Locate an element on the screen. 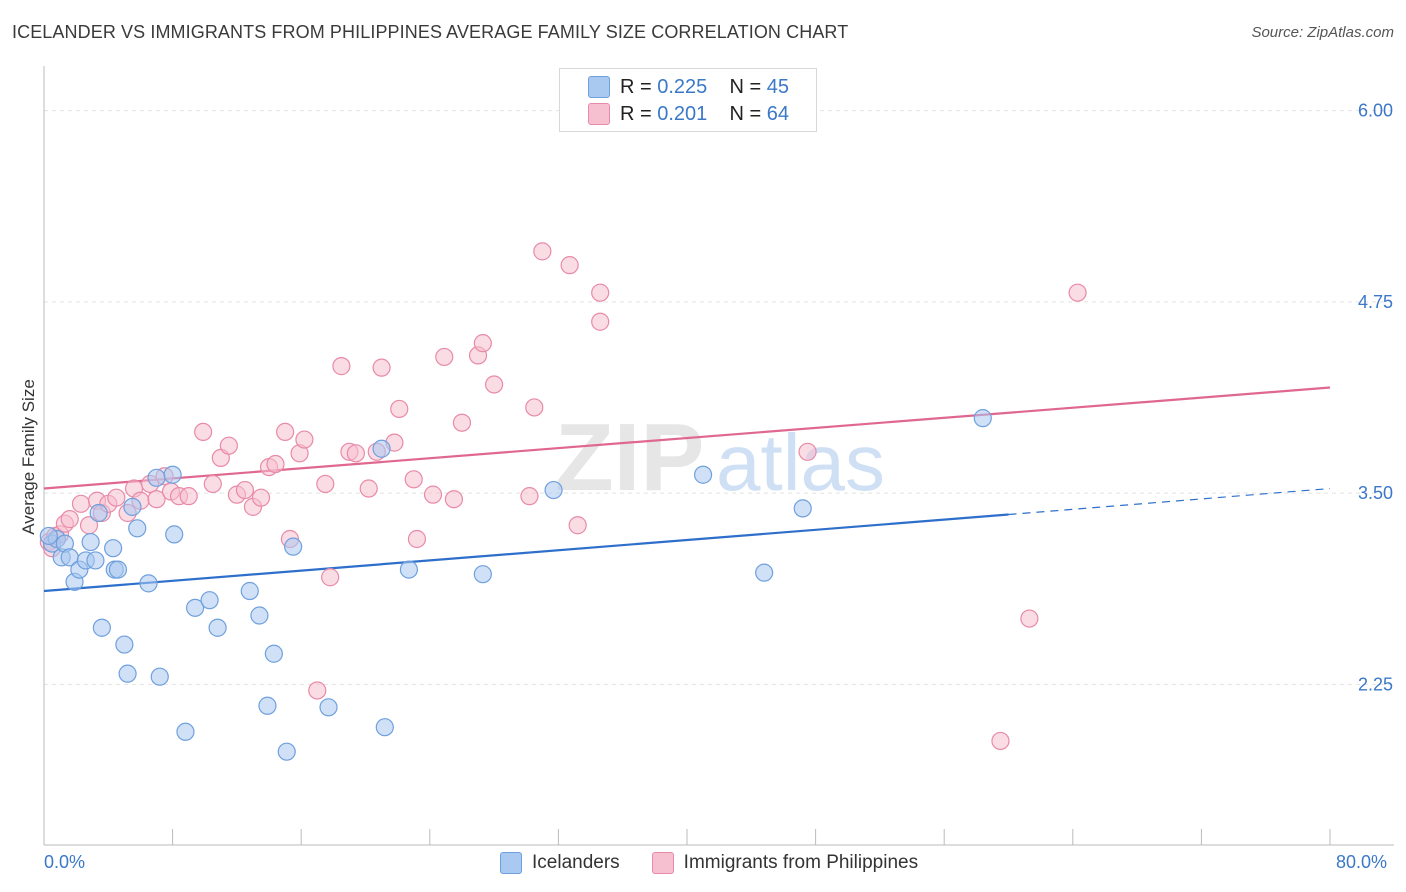 Image resolution: width=1406 pixels, height=892 pixels. r-label: R = is located at coordinates (636, 86).